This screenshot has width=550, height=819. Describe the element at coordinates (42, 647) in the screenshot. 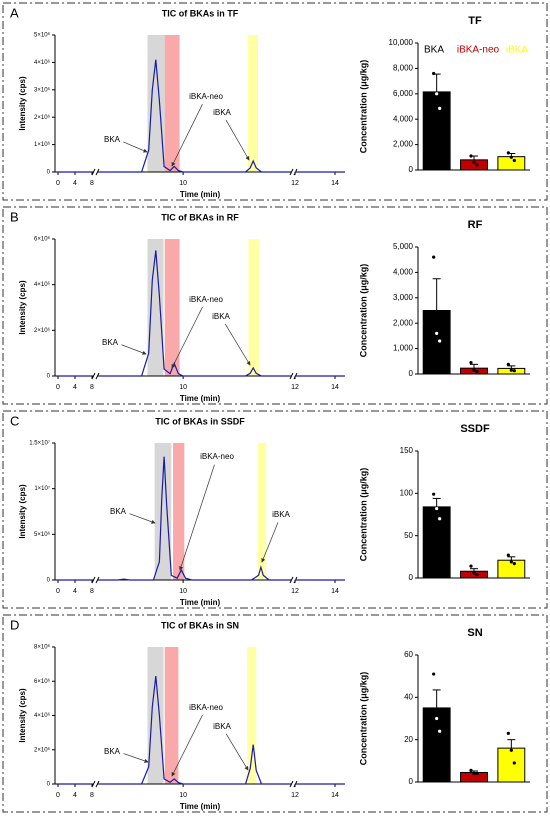

I see `y-tick-label: 8×10⁶` at that location.